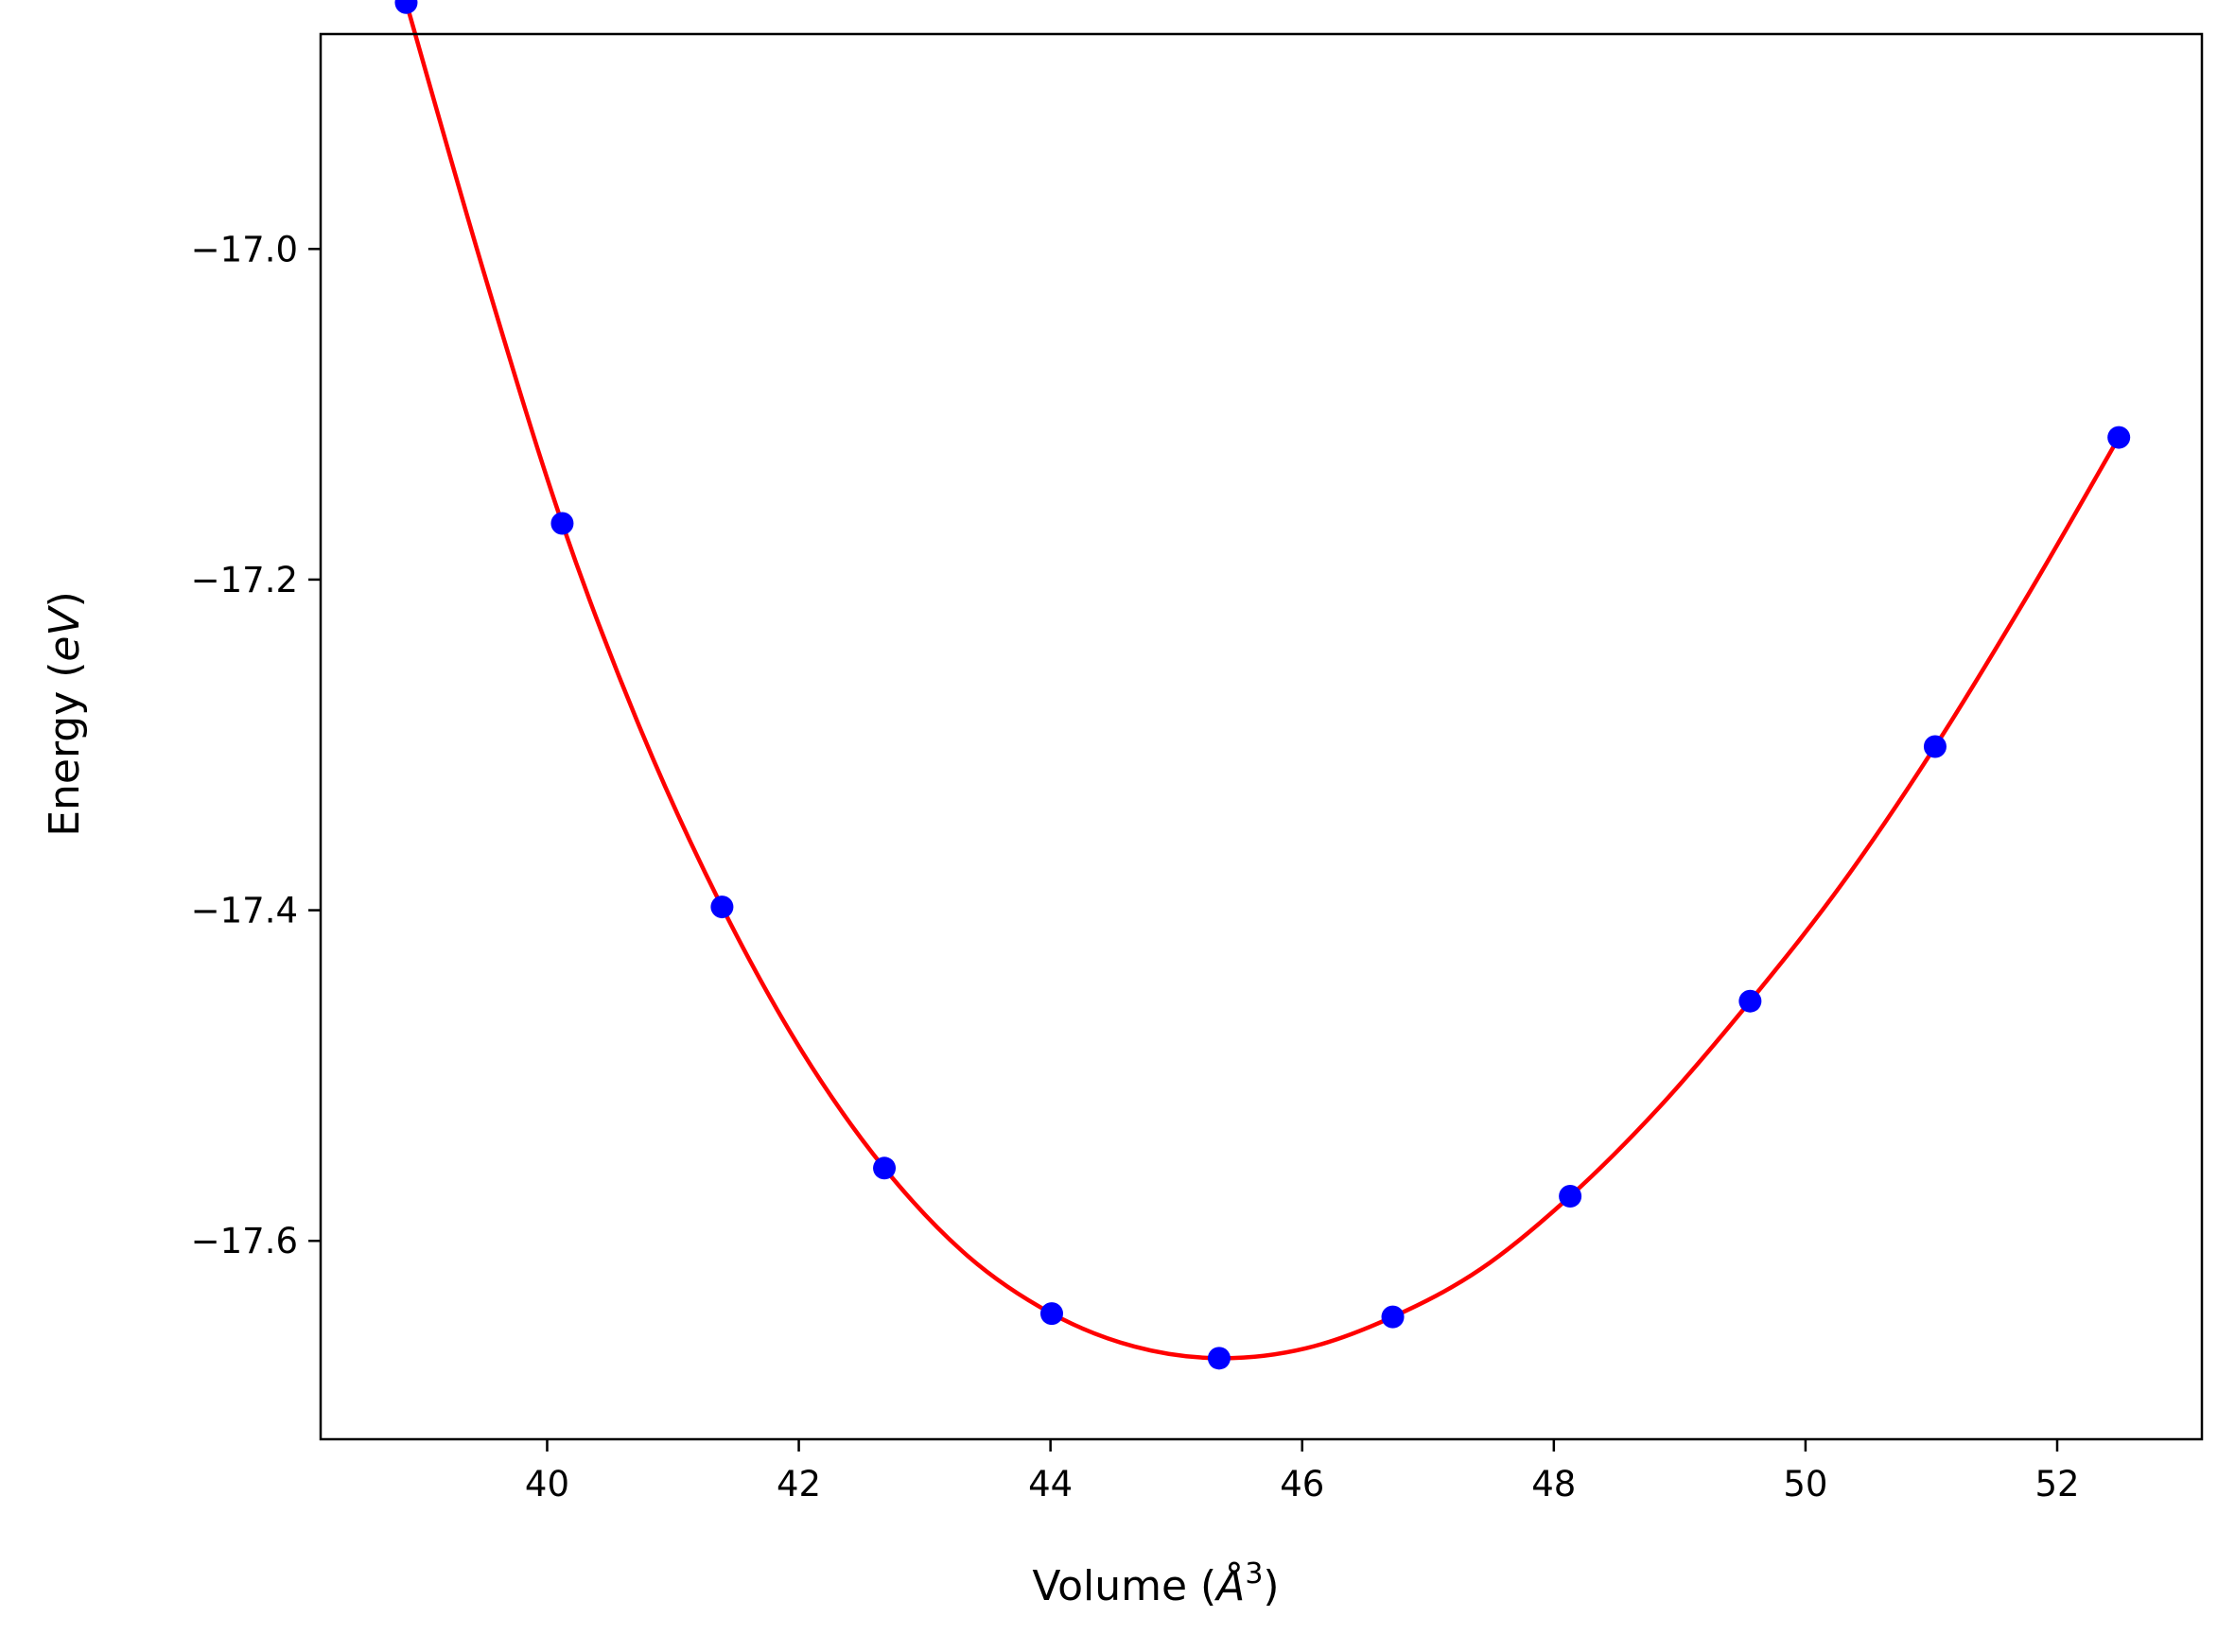 The image size is (2235, 1652). What do you see at coordinates (244, 1241) in the screenshot?
I see `y-tick-label: −17.6` at bounding box center [244, 1241].